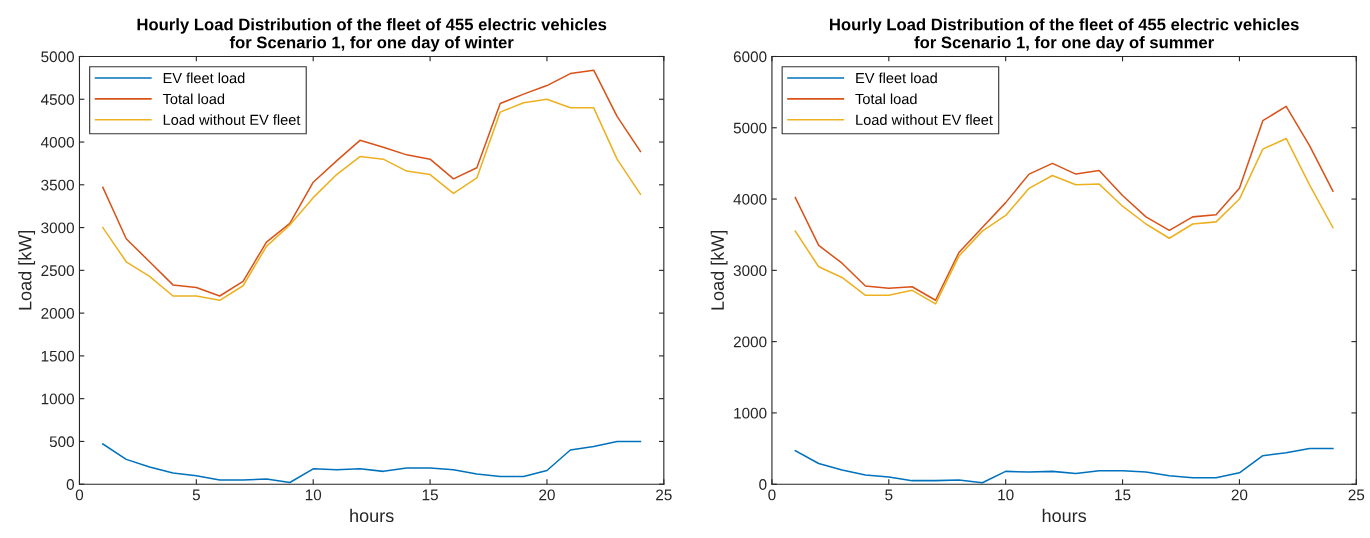 The image size is (1370, 538). I want to click on y-tick-label: 4500, so click(57, 99).